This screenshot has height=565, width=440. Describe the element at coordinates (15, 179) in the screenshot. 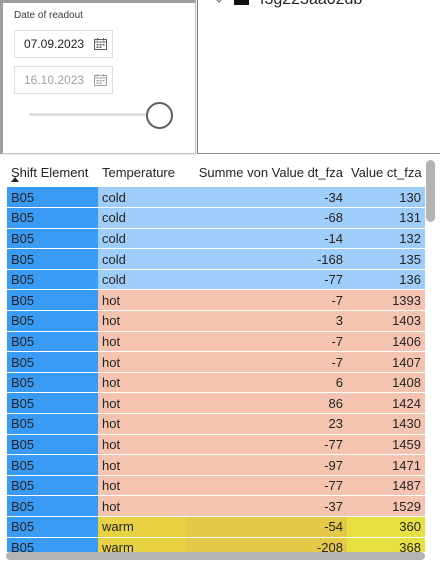

I see `sort-ascending-icon` at that location.